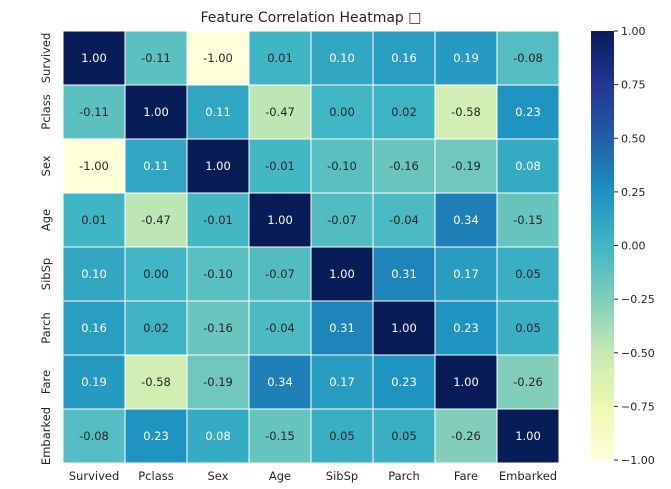 The width and height of the screenshot is (671, 489). I want to click on heatmap-cell-survived-parch, so click(404, 58).